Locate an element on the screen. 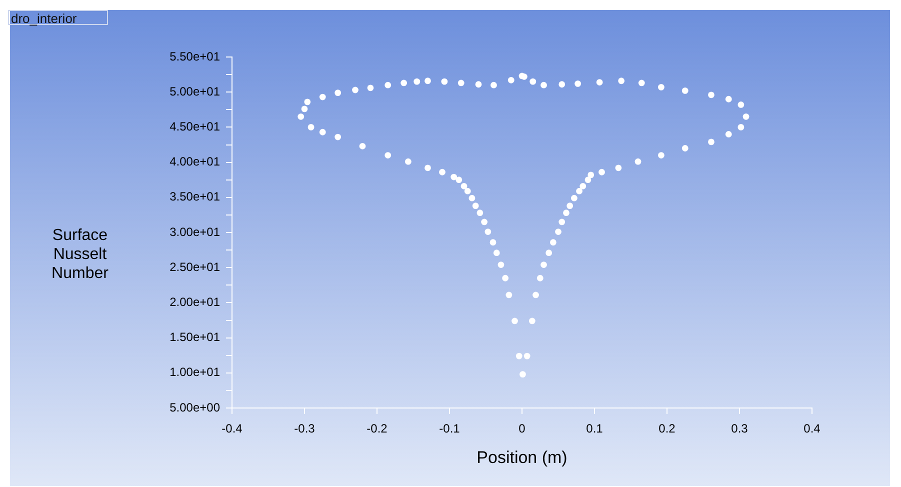 The image size is (901, 487). y-tick-label: 4.00e+01 is located at coordinates (195, 161).